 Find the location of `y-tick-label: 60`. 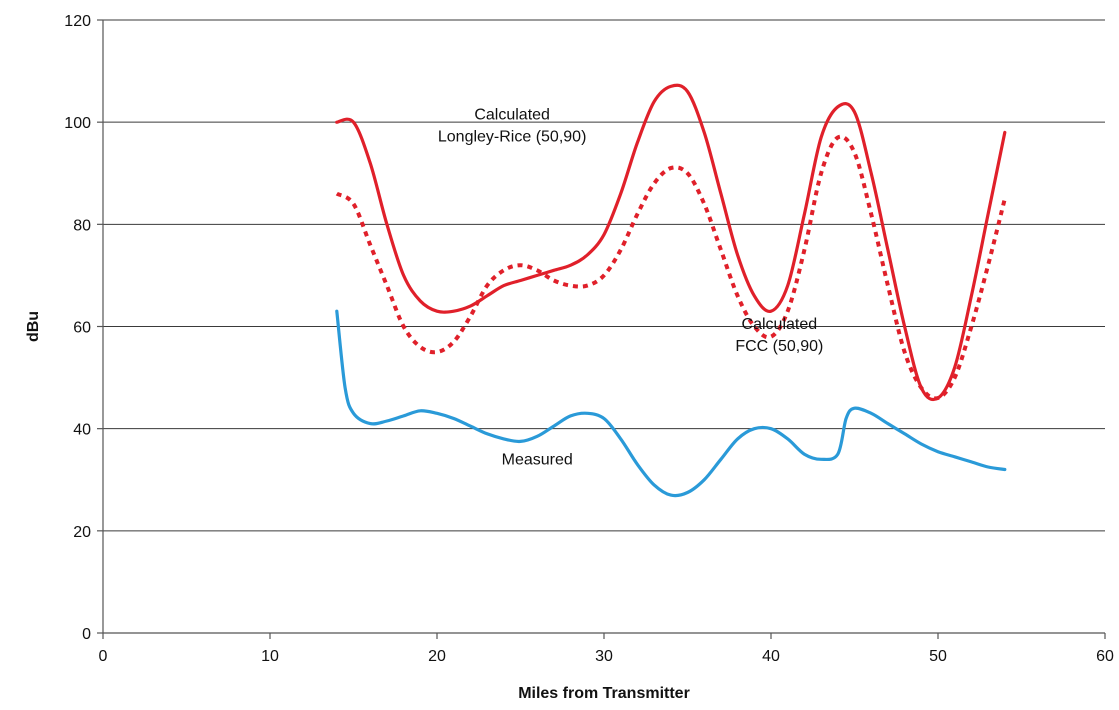

y-tick-label: 60 is located at coordinates (82, 328).